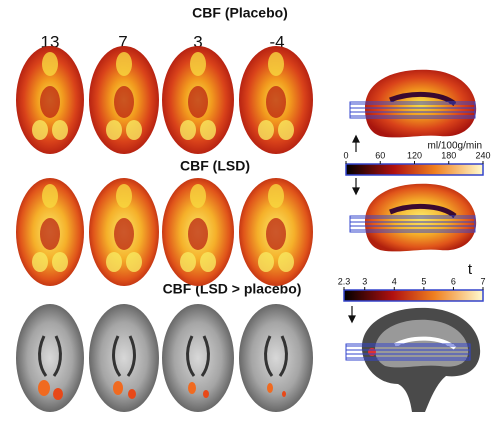 The height and width of the screenshot is (426, 503). Describe the element at coordinates (453, 281) in the screenshot. I see `colorbar-tick-label: 6` at that location.